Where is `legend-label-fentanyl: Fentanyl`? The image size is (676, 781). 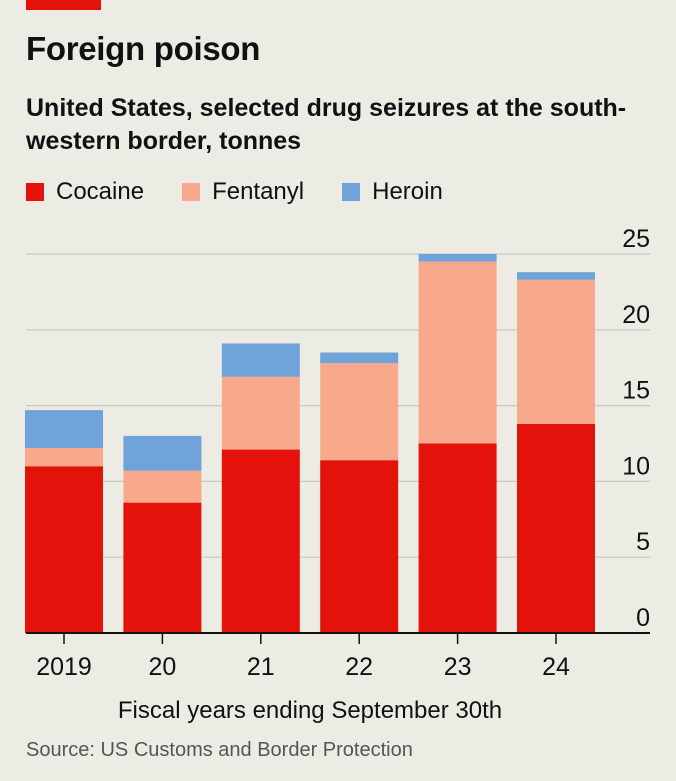
legend-label-fentanyl: Fentanyl is located at coordinates (258, 191).